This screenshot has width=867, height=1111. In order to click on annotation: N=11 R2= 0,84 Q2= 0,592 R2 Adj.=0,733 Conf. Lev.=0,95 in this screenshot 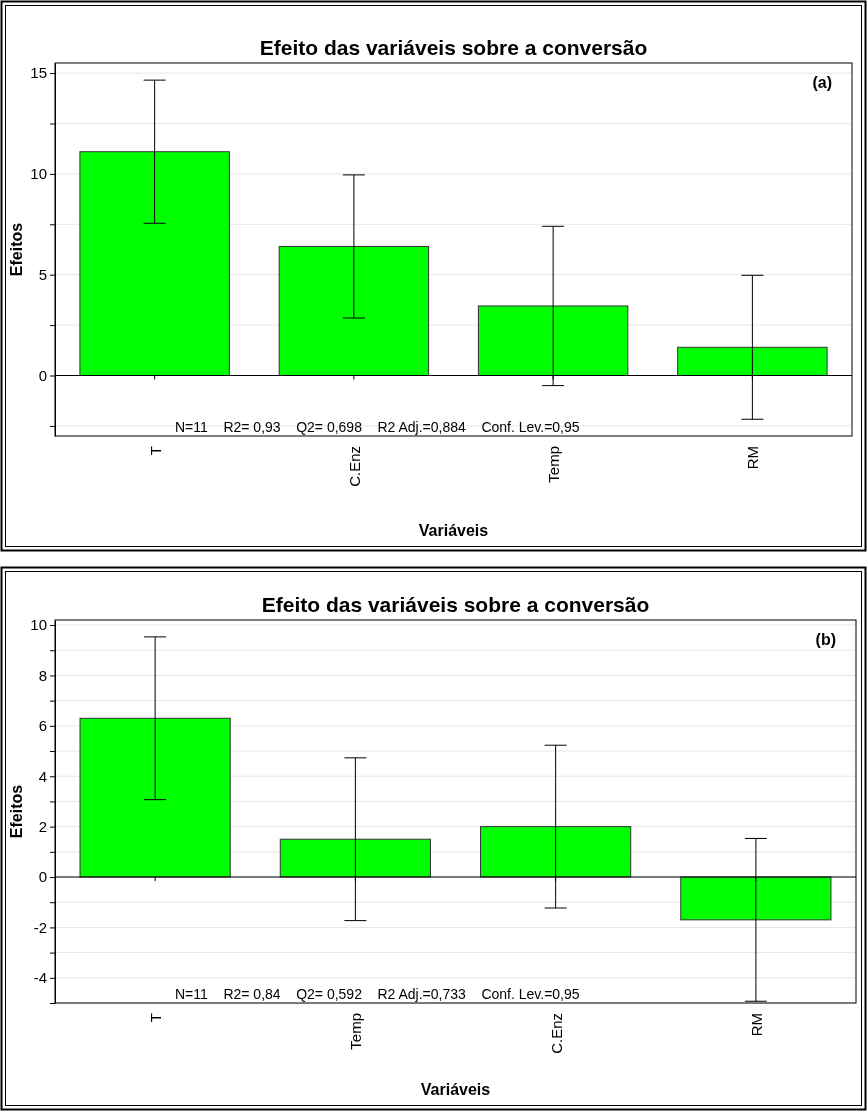, I will do `click(377, 994)`.